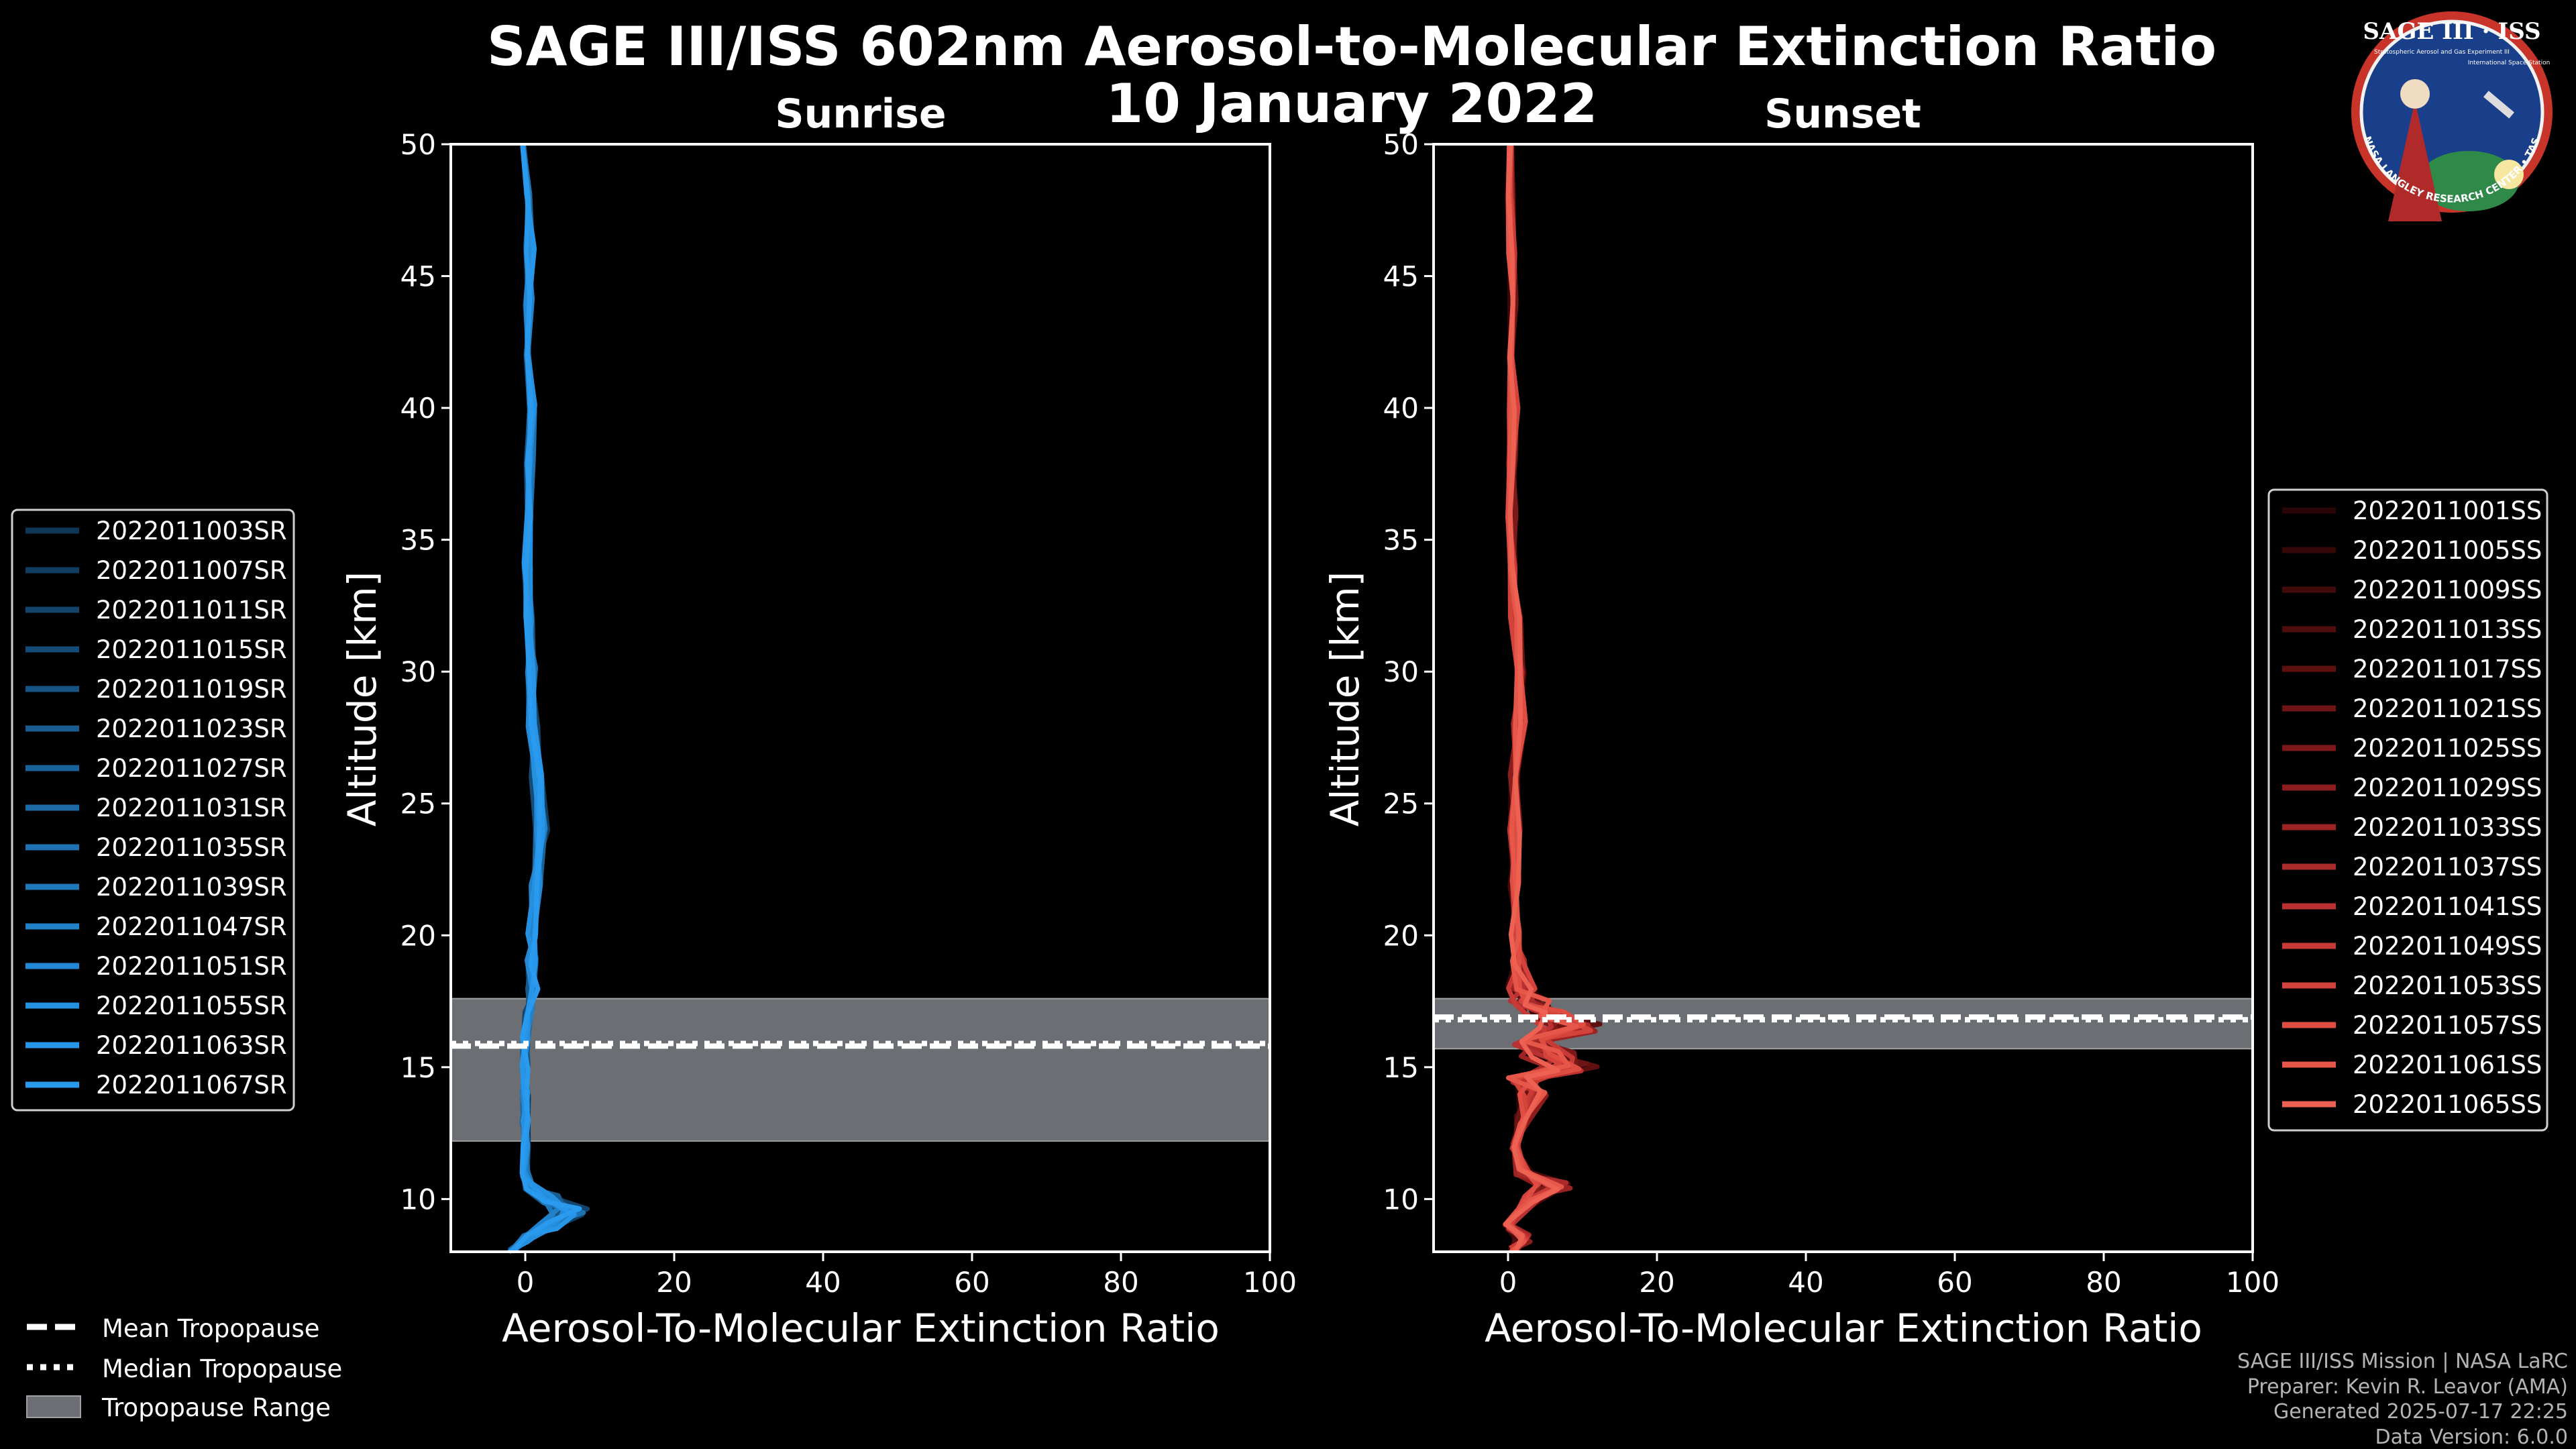 The width and height of the screenshot is (2576, 1449). Describe the element at coordinates (1345, 699) in the screenshot. I see `sunset-y-axis-label: Altitude [km]` at that location.